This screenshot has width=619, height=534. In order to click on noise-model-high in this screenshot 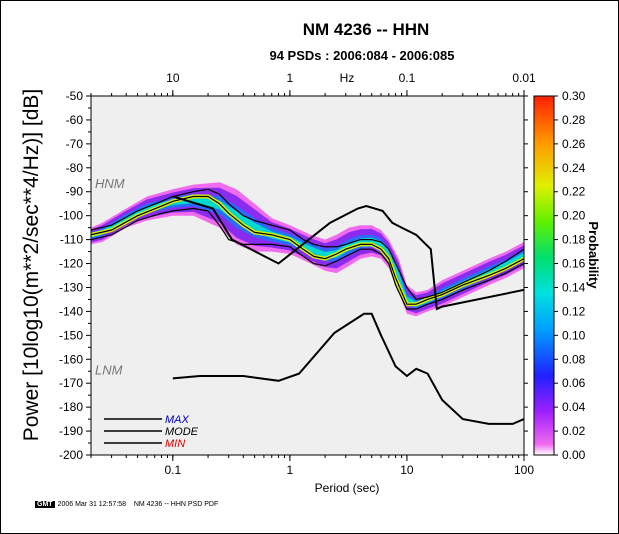, I will do `click(348, 253)`.